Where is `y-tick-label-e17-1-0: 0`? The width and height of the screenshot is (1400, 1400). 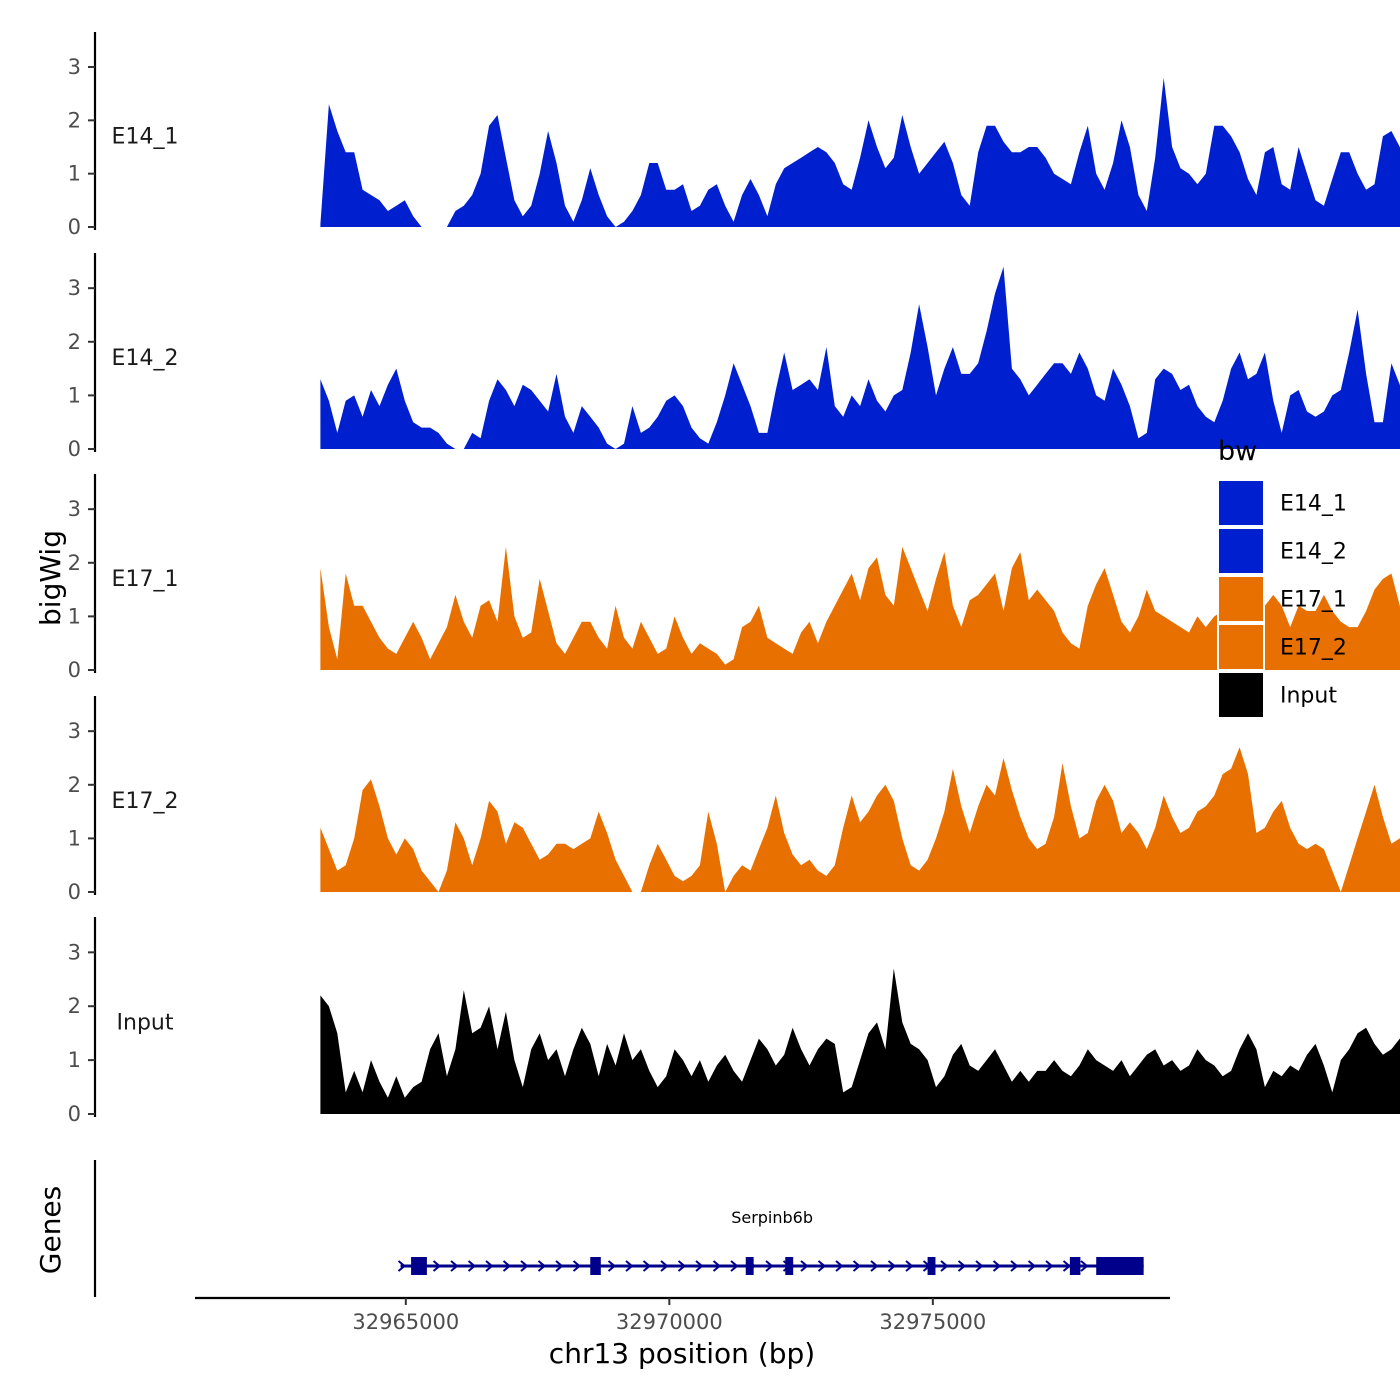
y-tick-label-e17-1-0: 0 is located at coordinates (74, 670).